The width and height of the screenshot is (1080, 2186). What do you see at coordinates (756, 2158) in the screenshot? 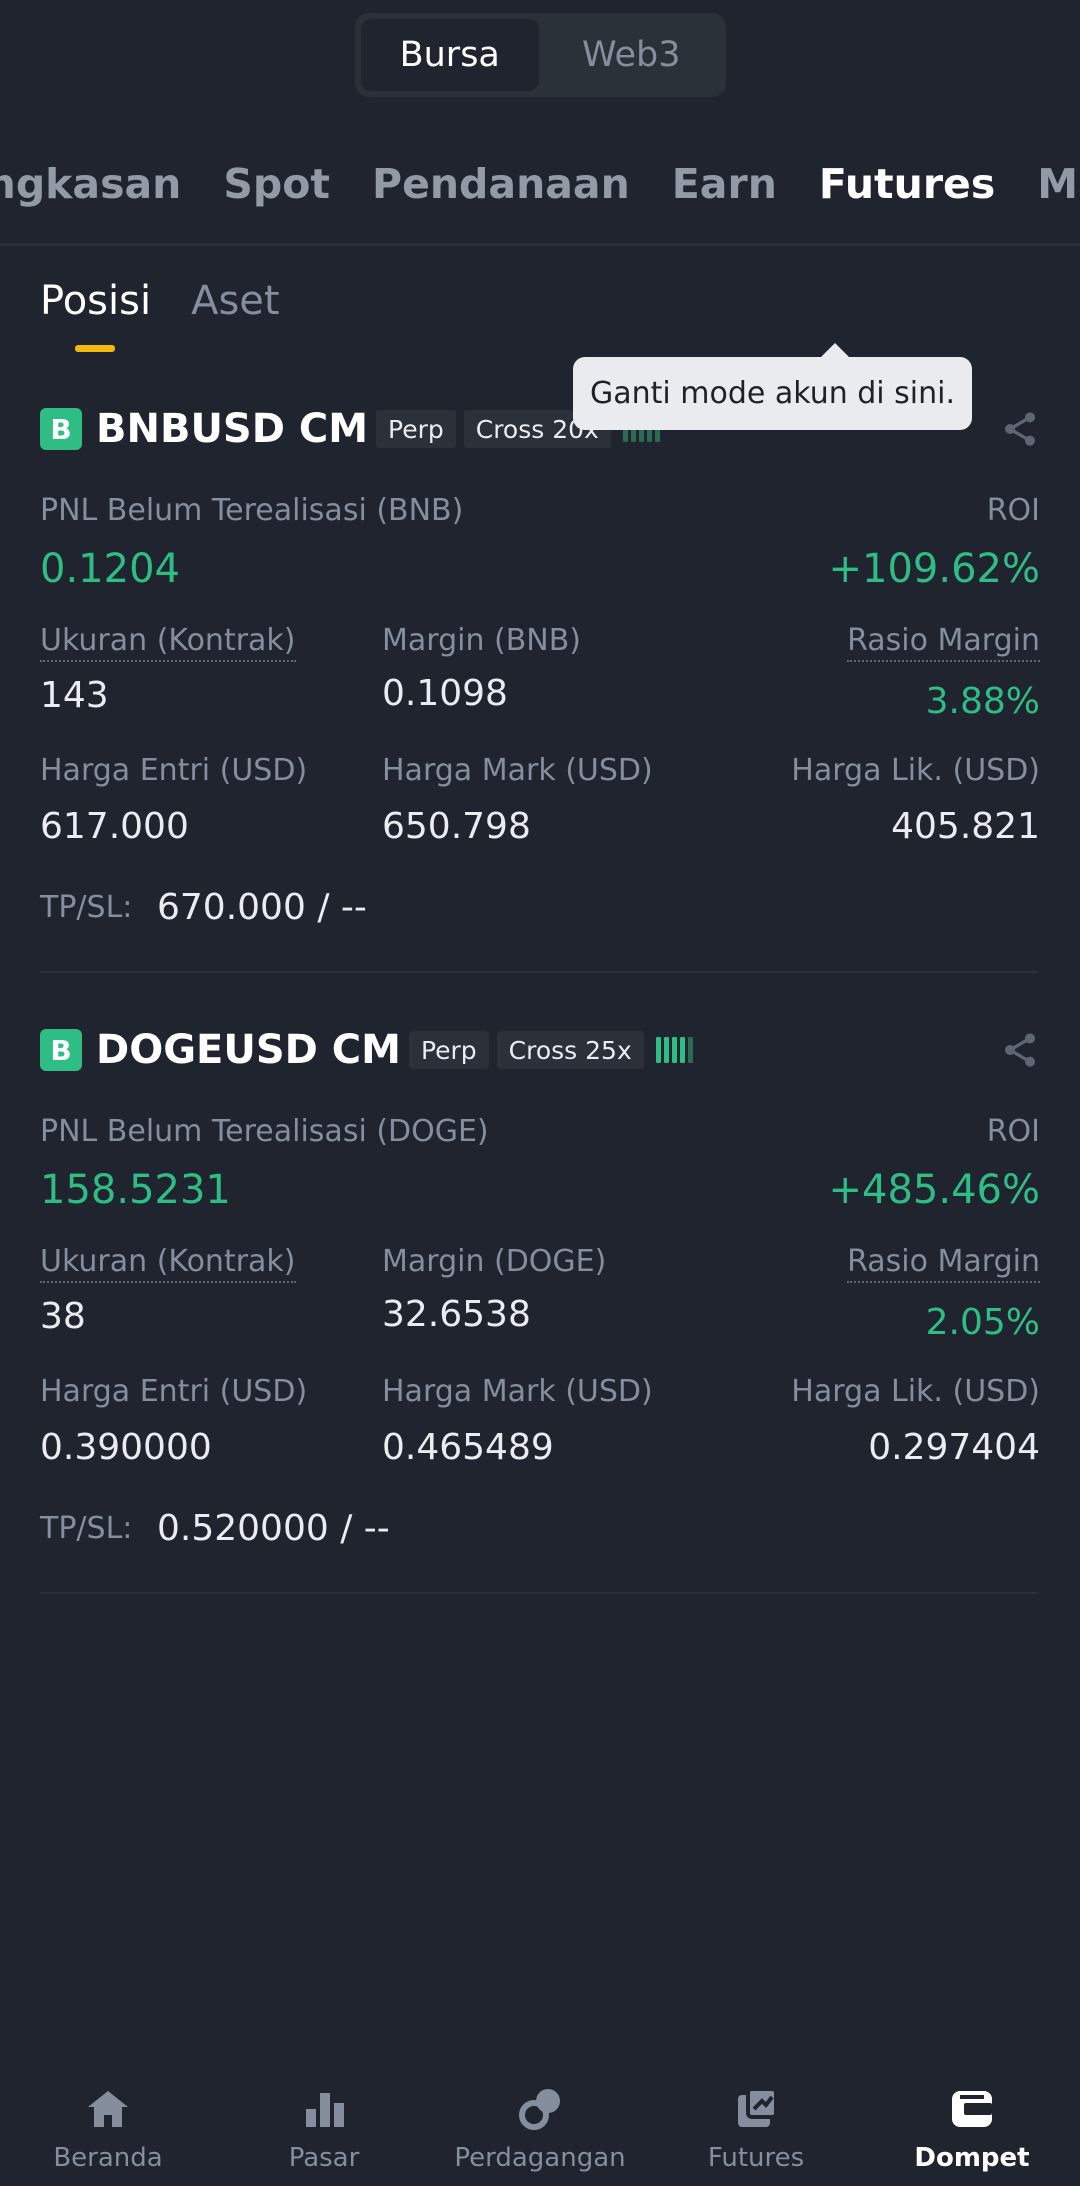
I see `nav-label: Futures` at bounding box center [756, 2158].